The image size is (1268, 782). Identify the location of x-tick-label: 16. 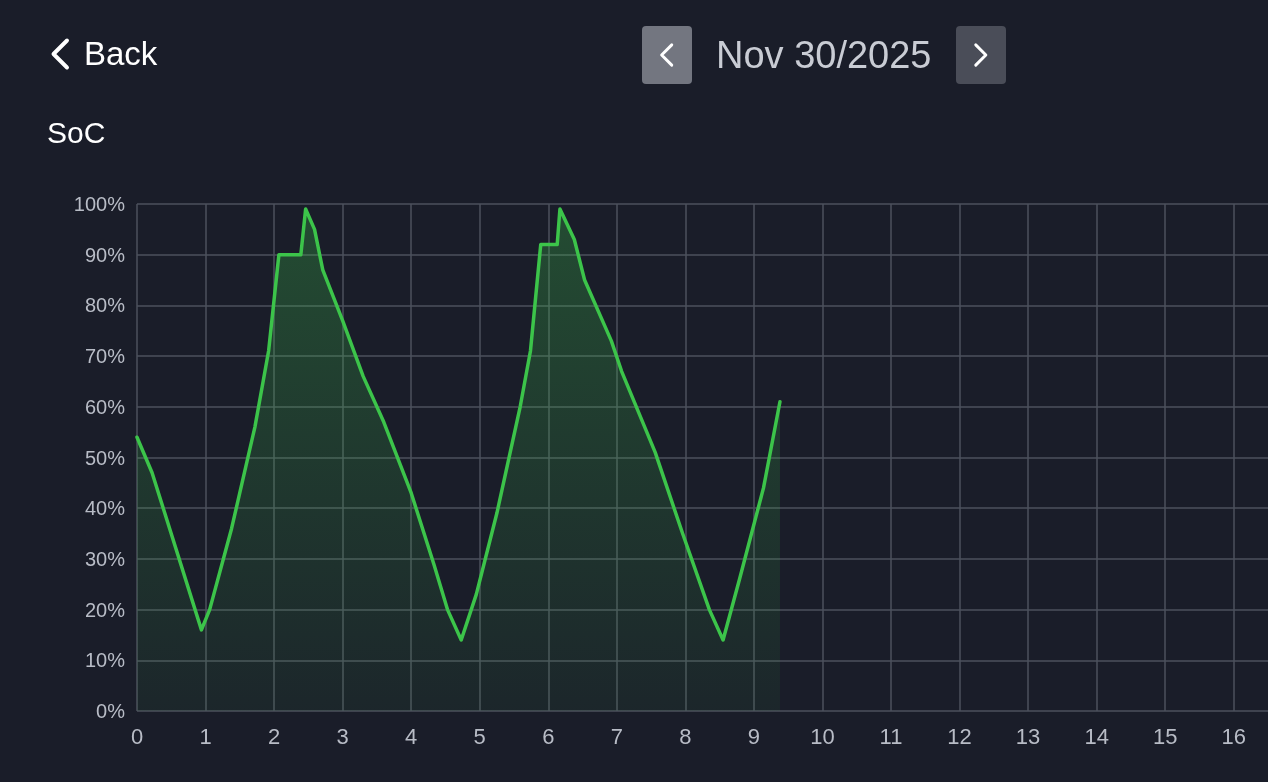
(1233, 736).